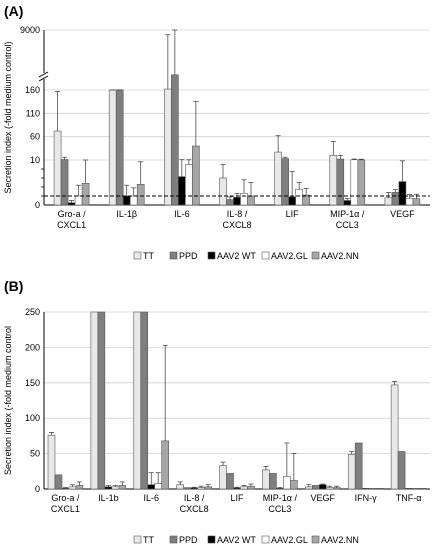 This screenshot has height=550, width=437. Describe the element at coordinates (151, 498) in the screenshot. I see `x-tick-label: IL-6` at that location.